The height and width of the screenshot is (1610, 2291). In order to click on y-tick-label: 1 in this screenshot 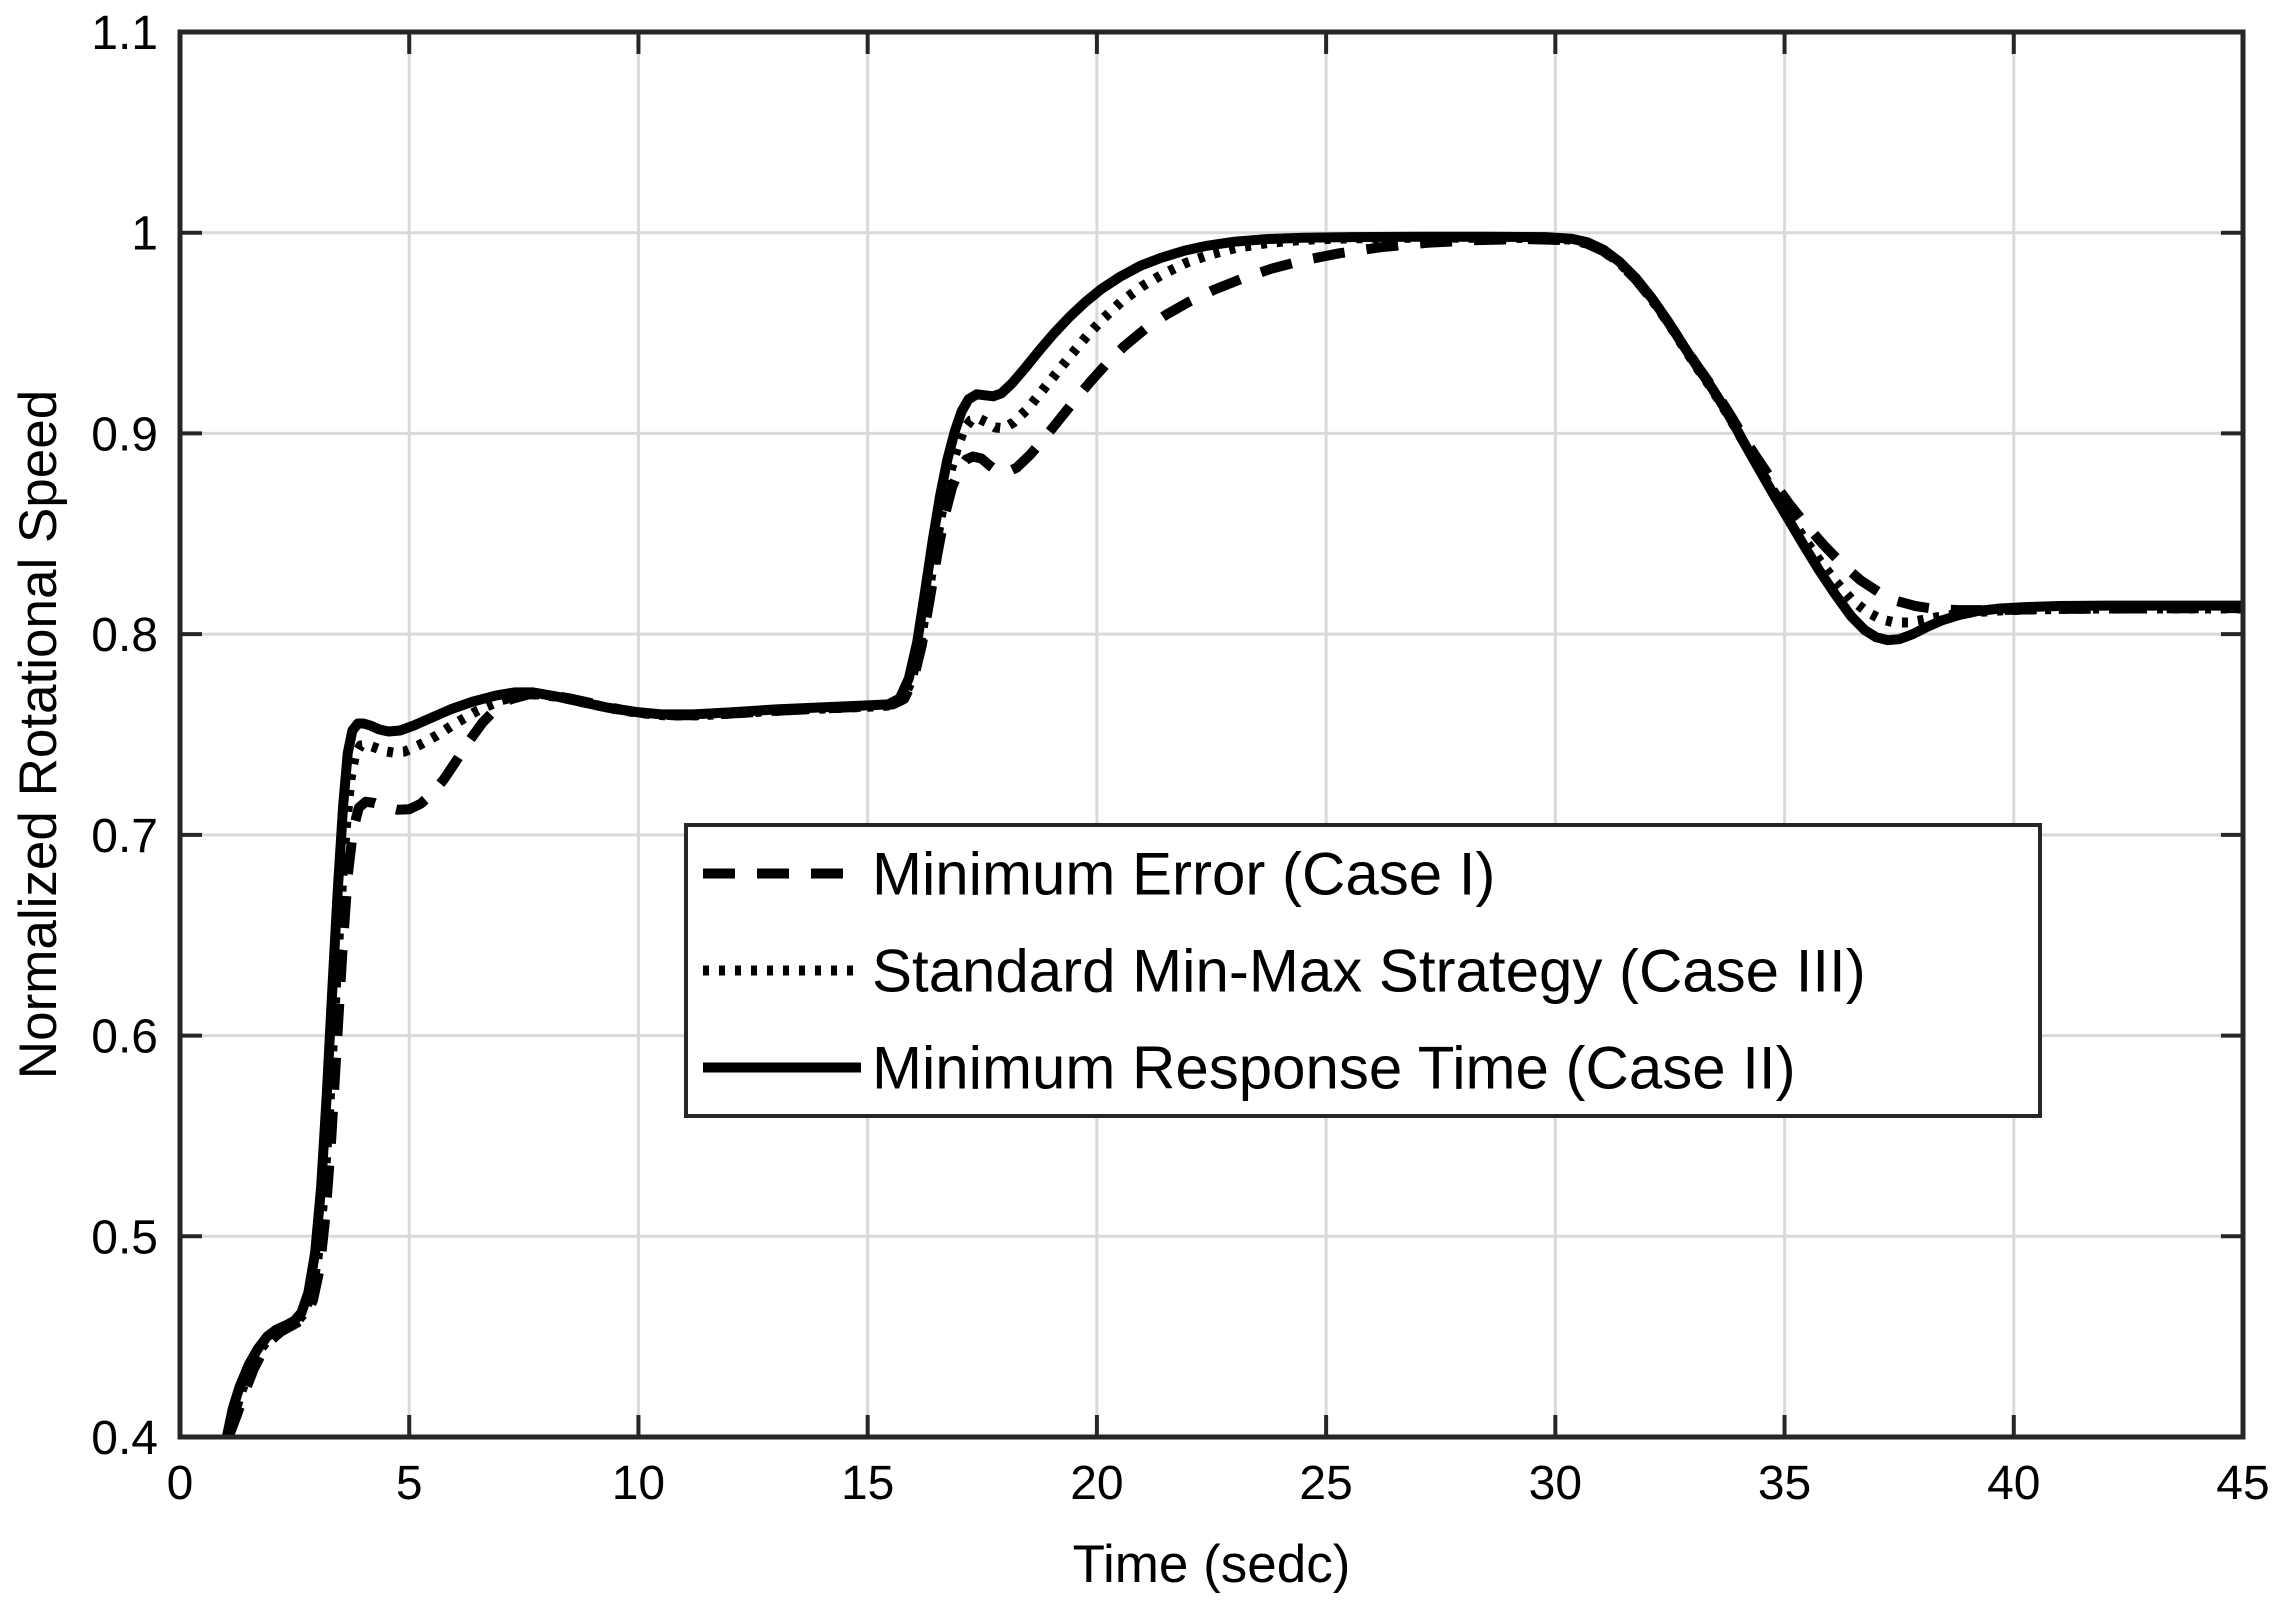, I will do `click(144, 234)`.